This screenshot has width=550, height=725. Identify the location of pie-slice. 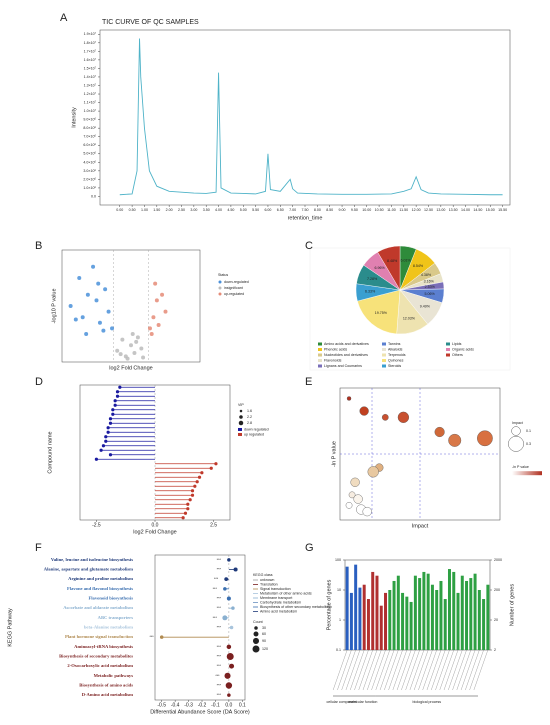
(379, 312).